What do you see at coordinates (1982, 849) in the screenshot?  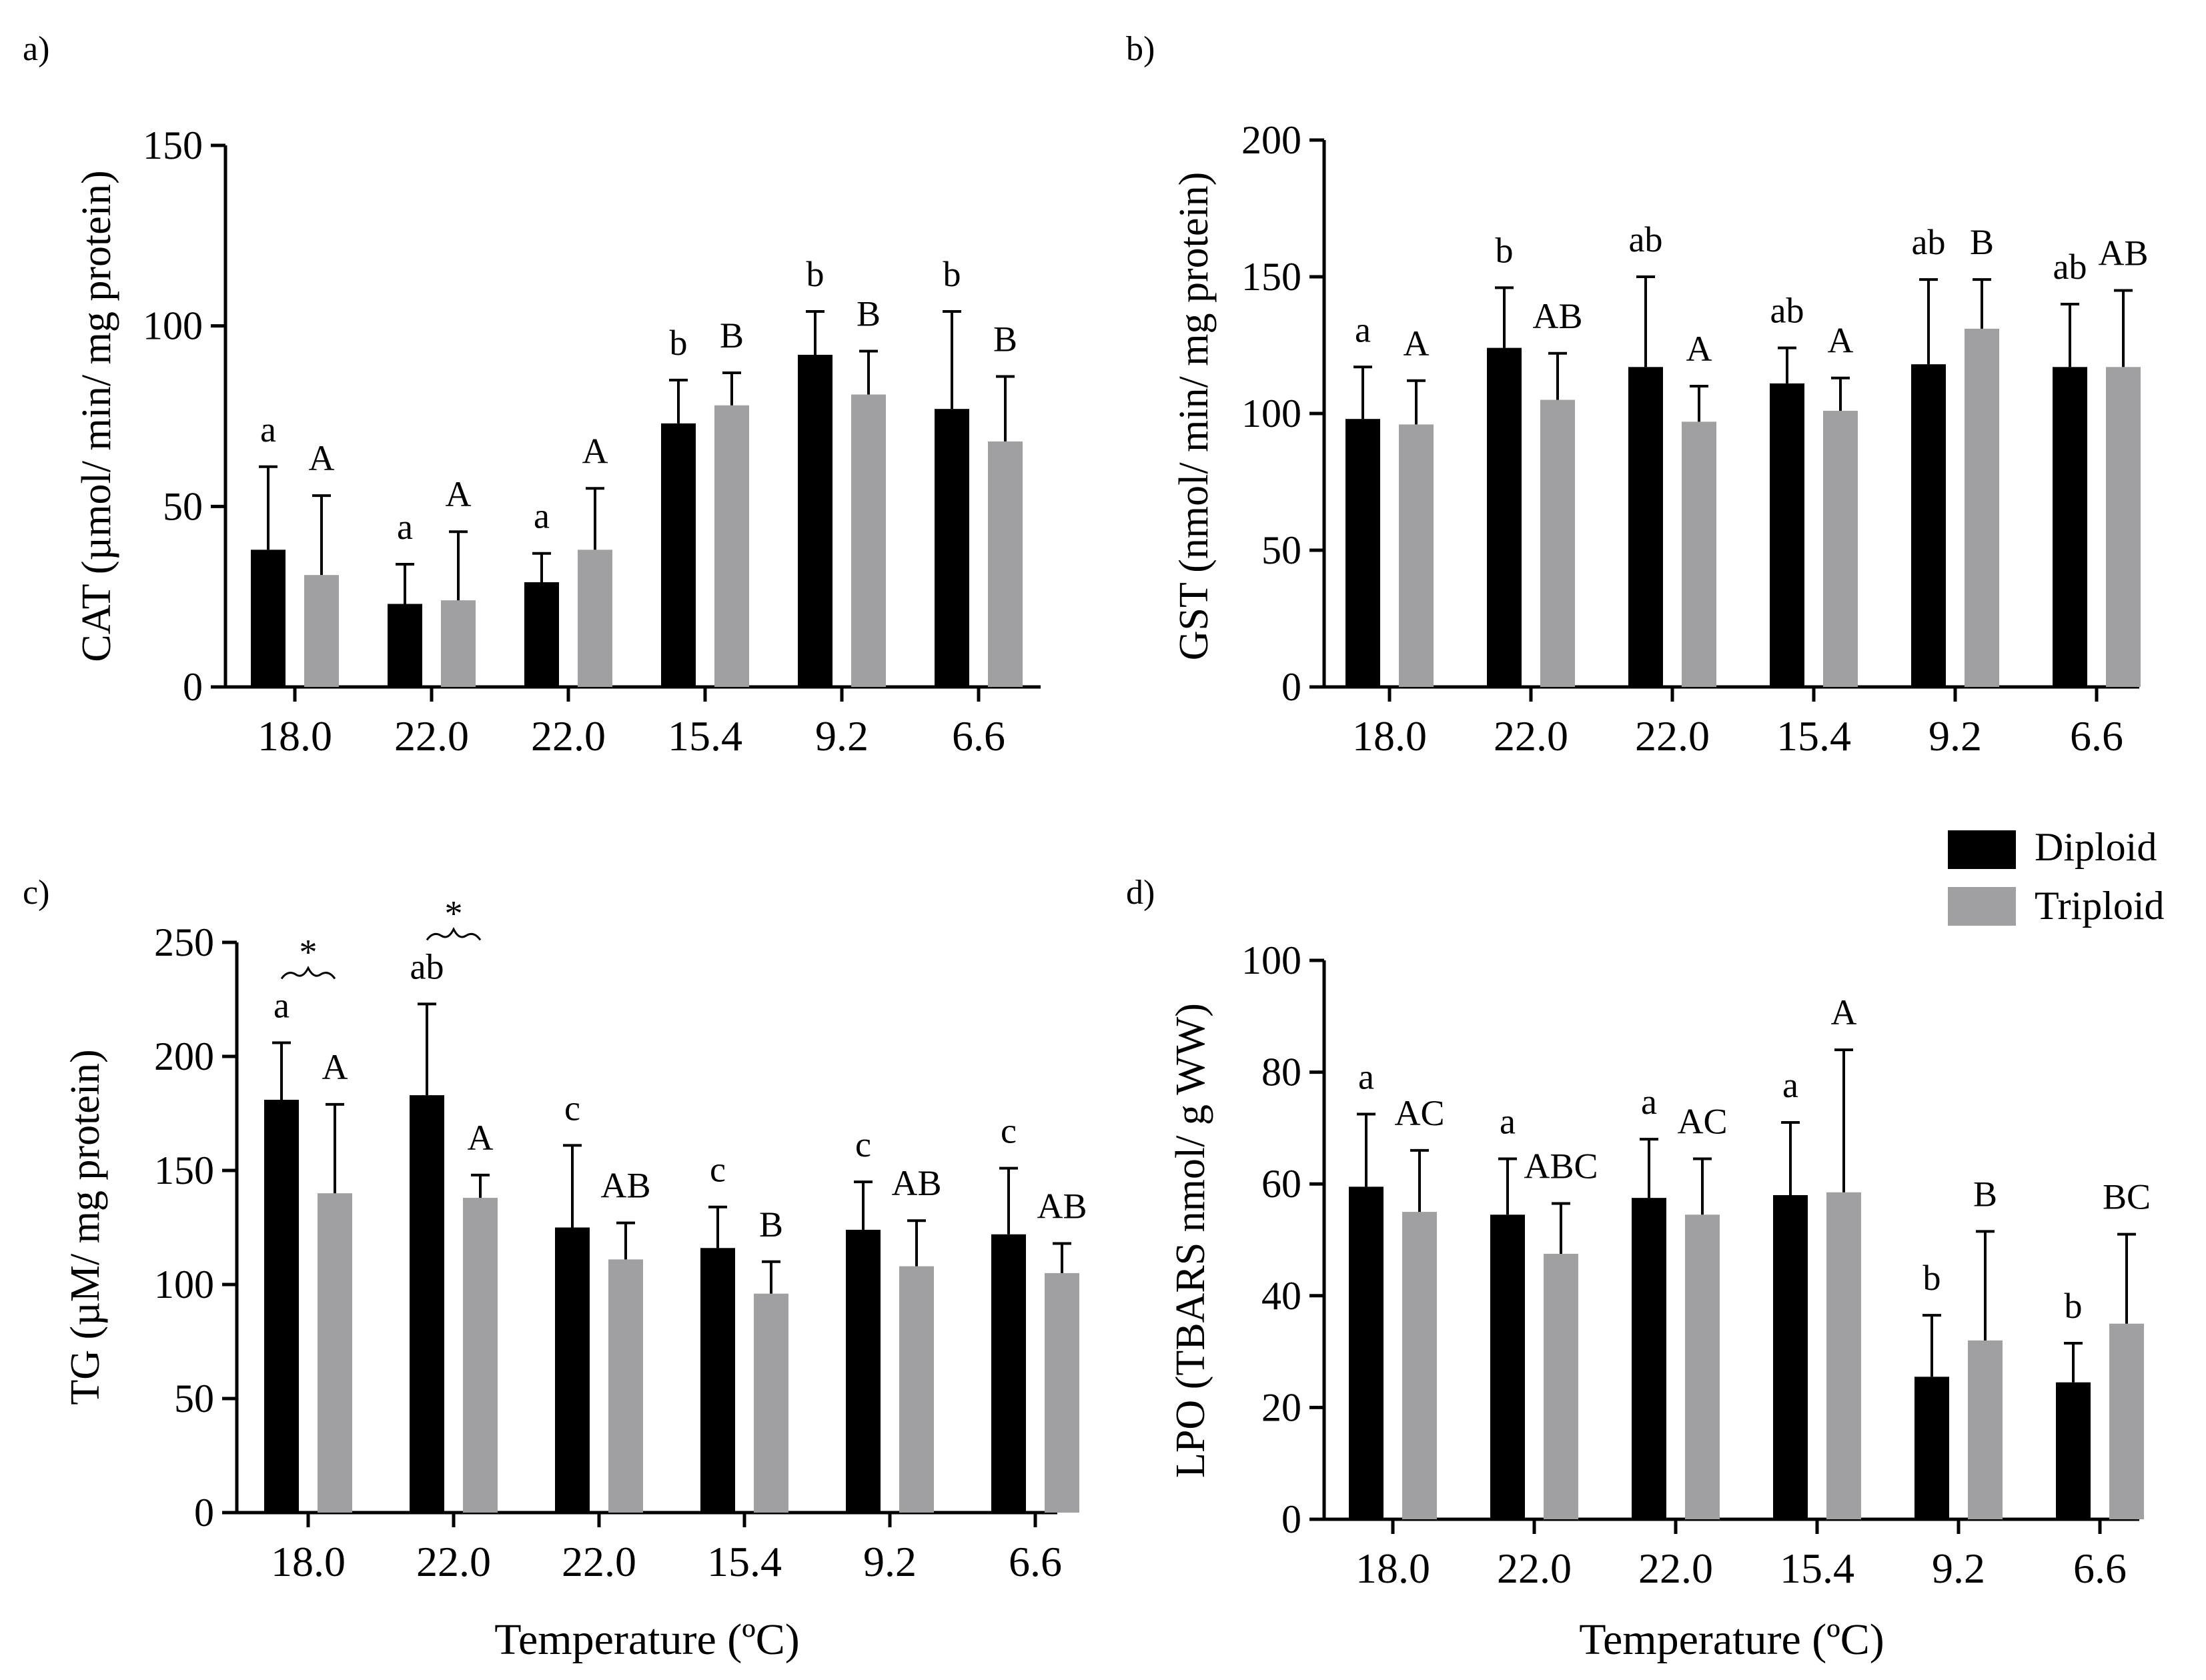 I see `legend-swatch-diploid` at bounding box center [1982, 849].